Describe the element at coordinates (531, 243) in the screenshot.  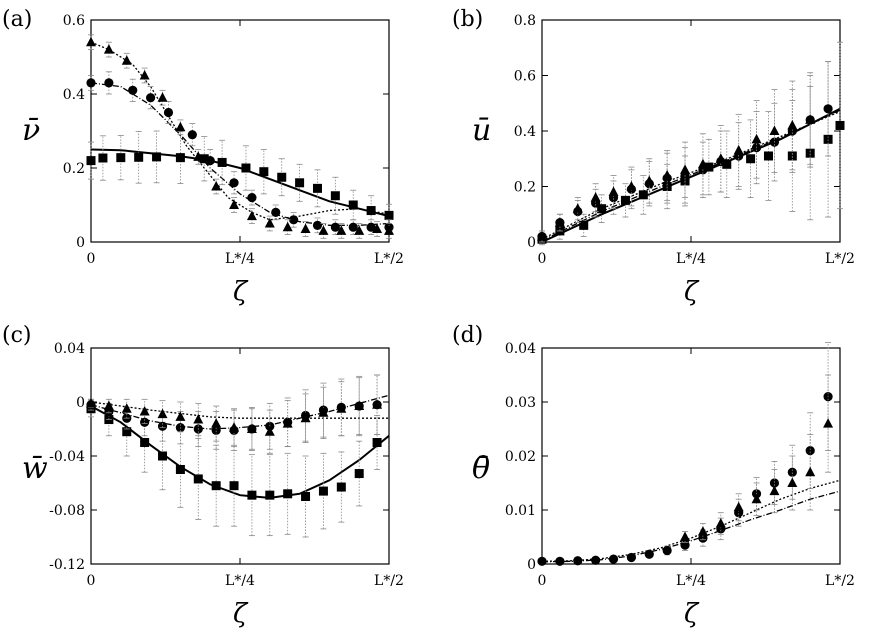
I see `y-tick-label-b-0: 0` at that location.